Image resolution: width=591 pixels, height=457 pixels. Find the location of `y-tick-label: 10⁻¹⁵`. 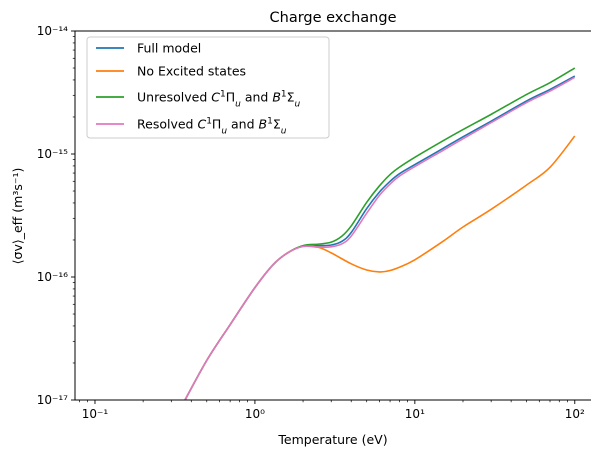

y-tick-label: 10⁻¹⁵ is located at coordinates (52, 154).